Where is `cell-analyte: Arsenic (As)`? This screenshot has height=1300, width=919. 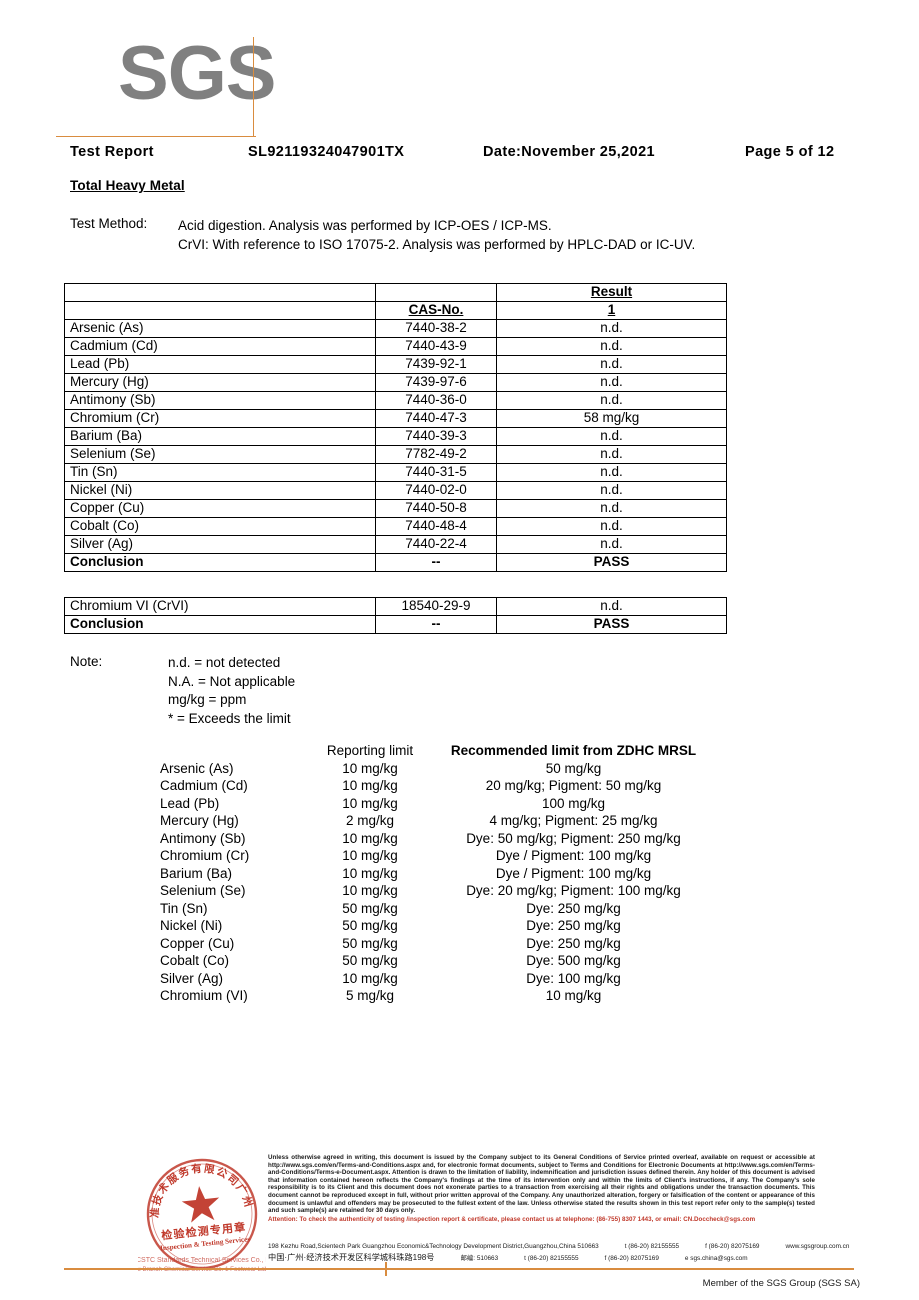 cell-analyte: Arsenic (As) is located at coordinates (220, 328).